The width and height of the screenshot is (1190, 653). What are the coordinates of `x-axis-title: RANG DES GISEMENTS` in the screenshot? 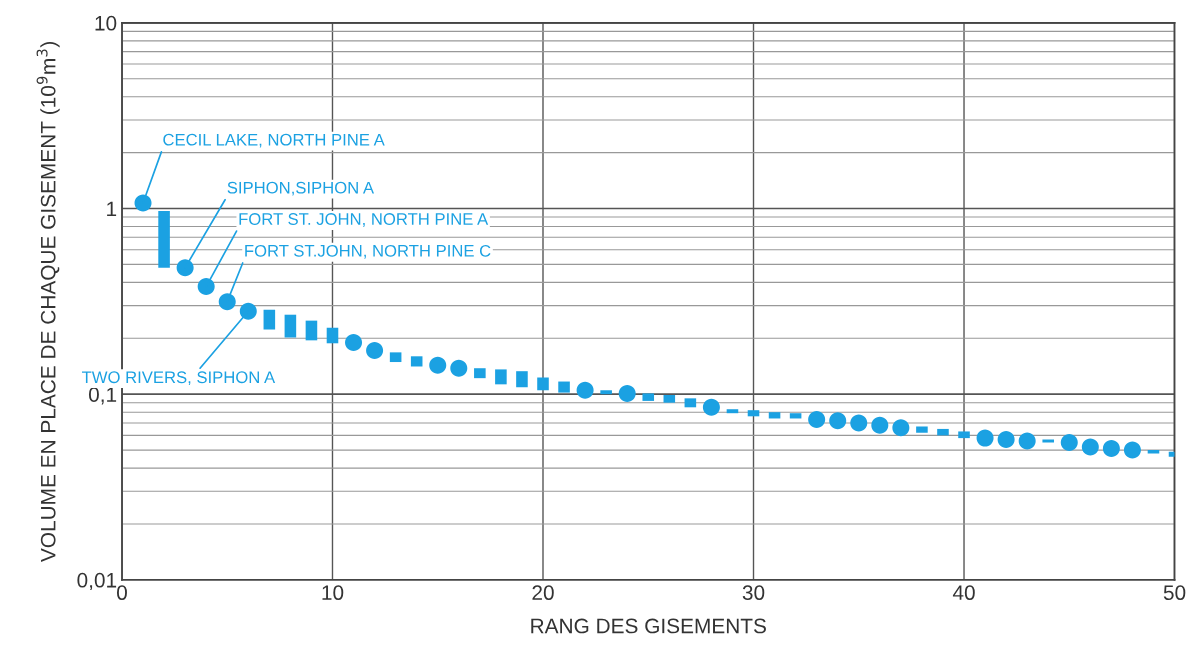 It's located at (648, 626).